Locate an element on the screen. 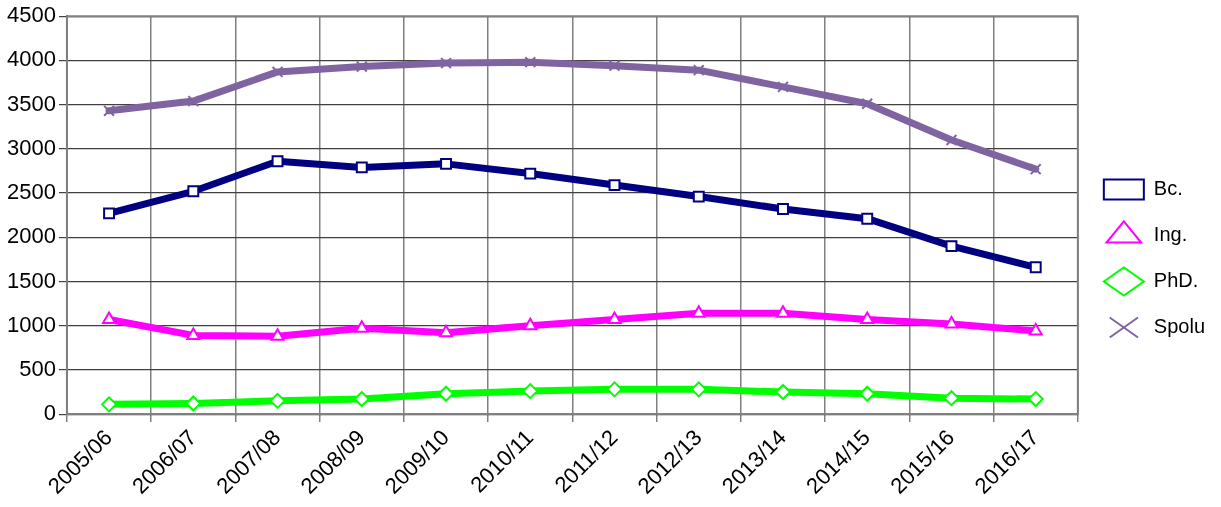 This screenshot has width=1221, height=507. legend-label: Spolu is located at coordinates (1179, 326).